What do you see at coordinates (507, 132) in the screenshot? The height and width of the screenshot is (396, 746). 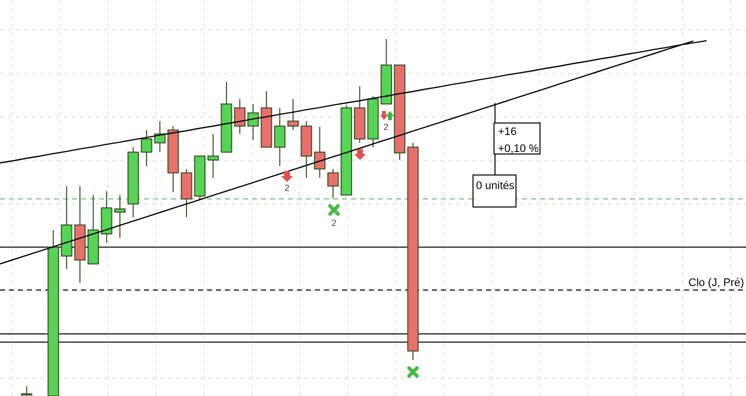 I see `annotation: +16` at bounding box center [507, 132].